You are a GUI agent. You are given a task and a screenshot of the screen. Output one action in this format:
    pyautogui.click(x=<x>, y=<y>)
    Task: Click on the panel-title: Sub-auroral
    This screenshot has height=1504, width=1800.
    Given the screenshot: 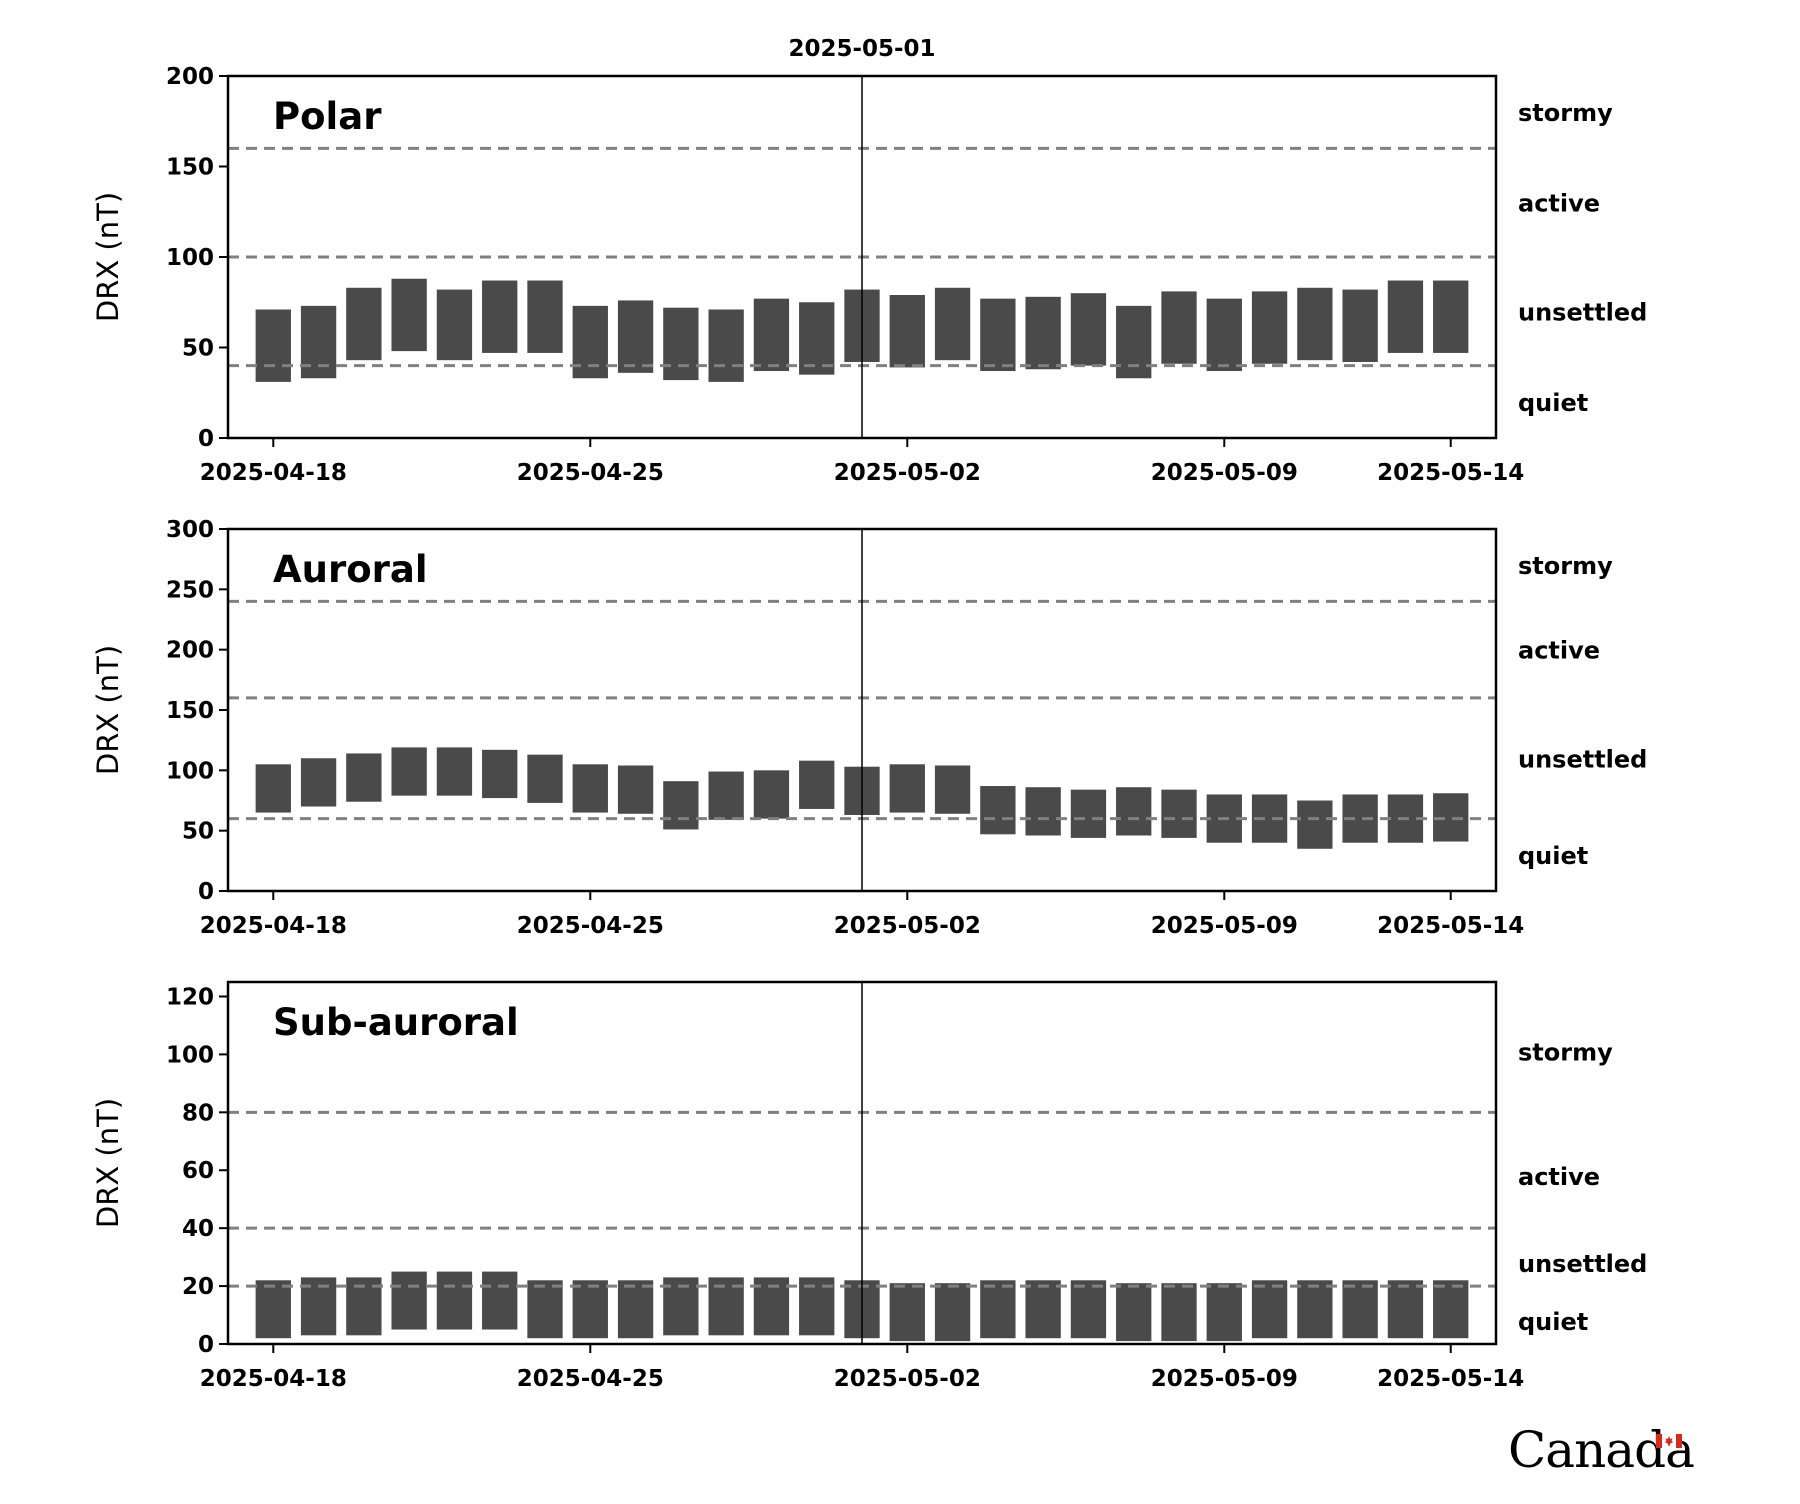 What is the action you would take?
    pyautogui.click(x=396, y=1022)
    